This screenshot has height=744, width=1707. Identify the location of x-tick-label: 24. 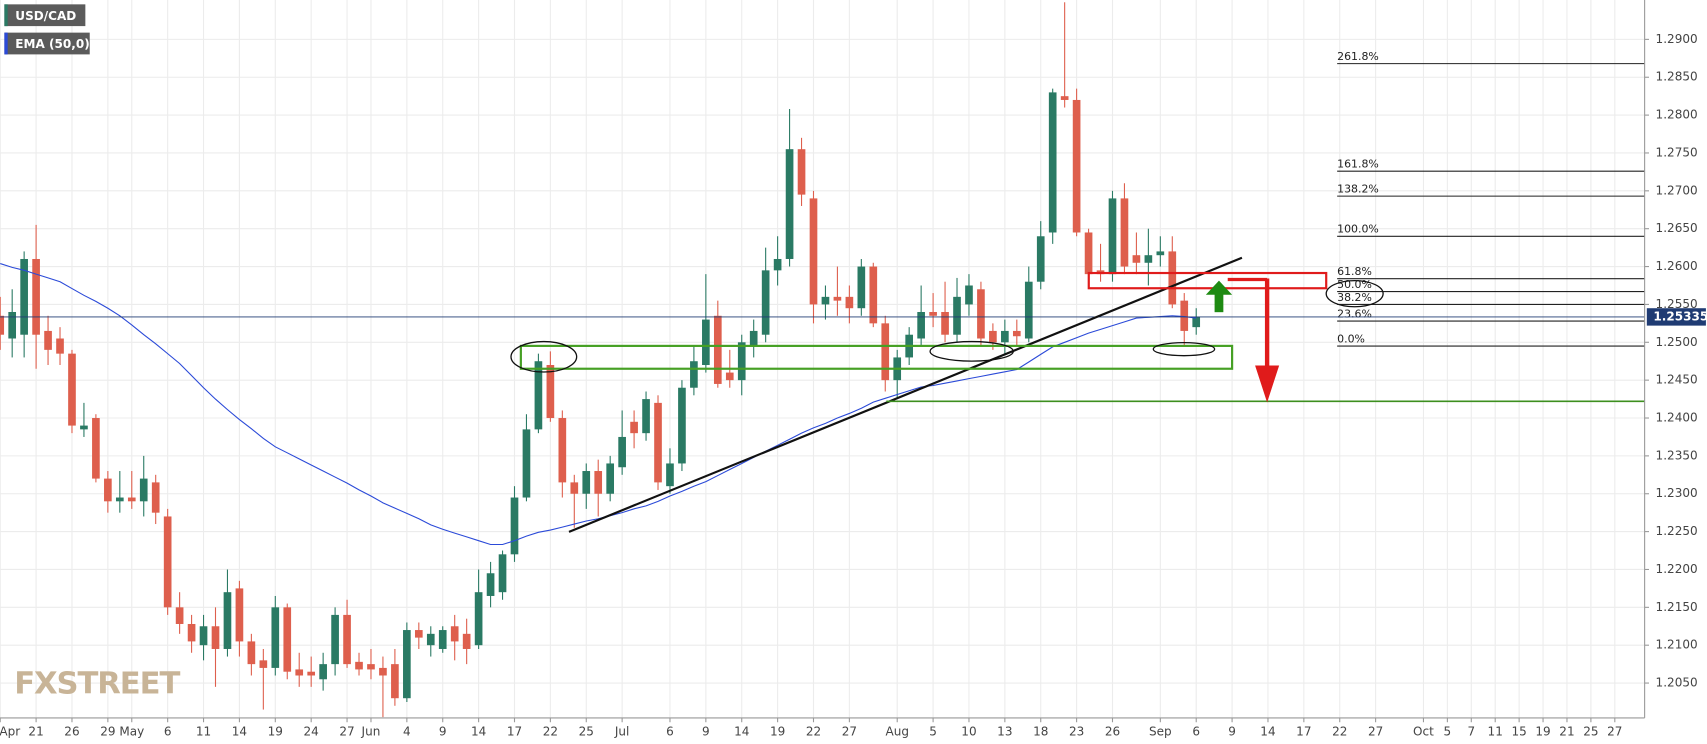
(311, 732).